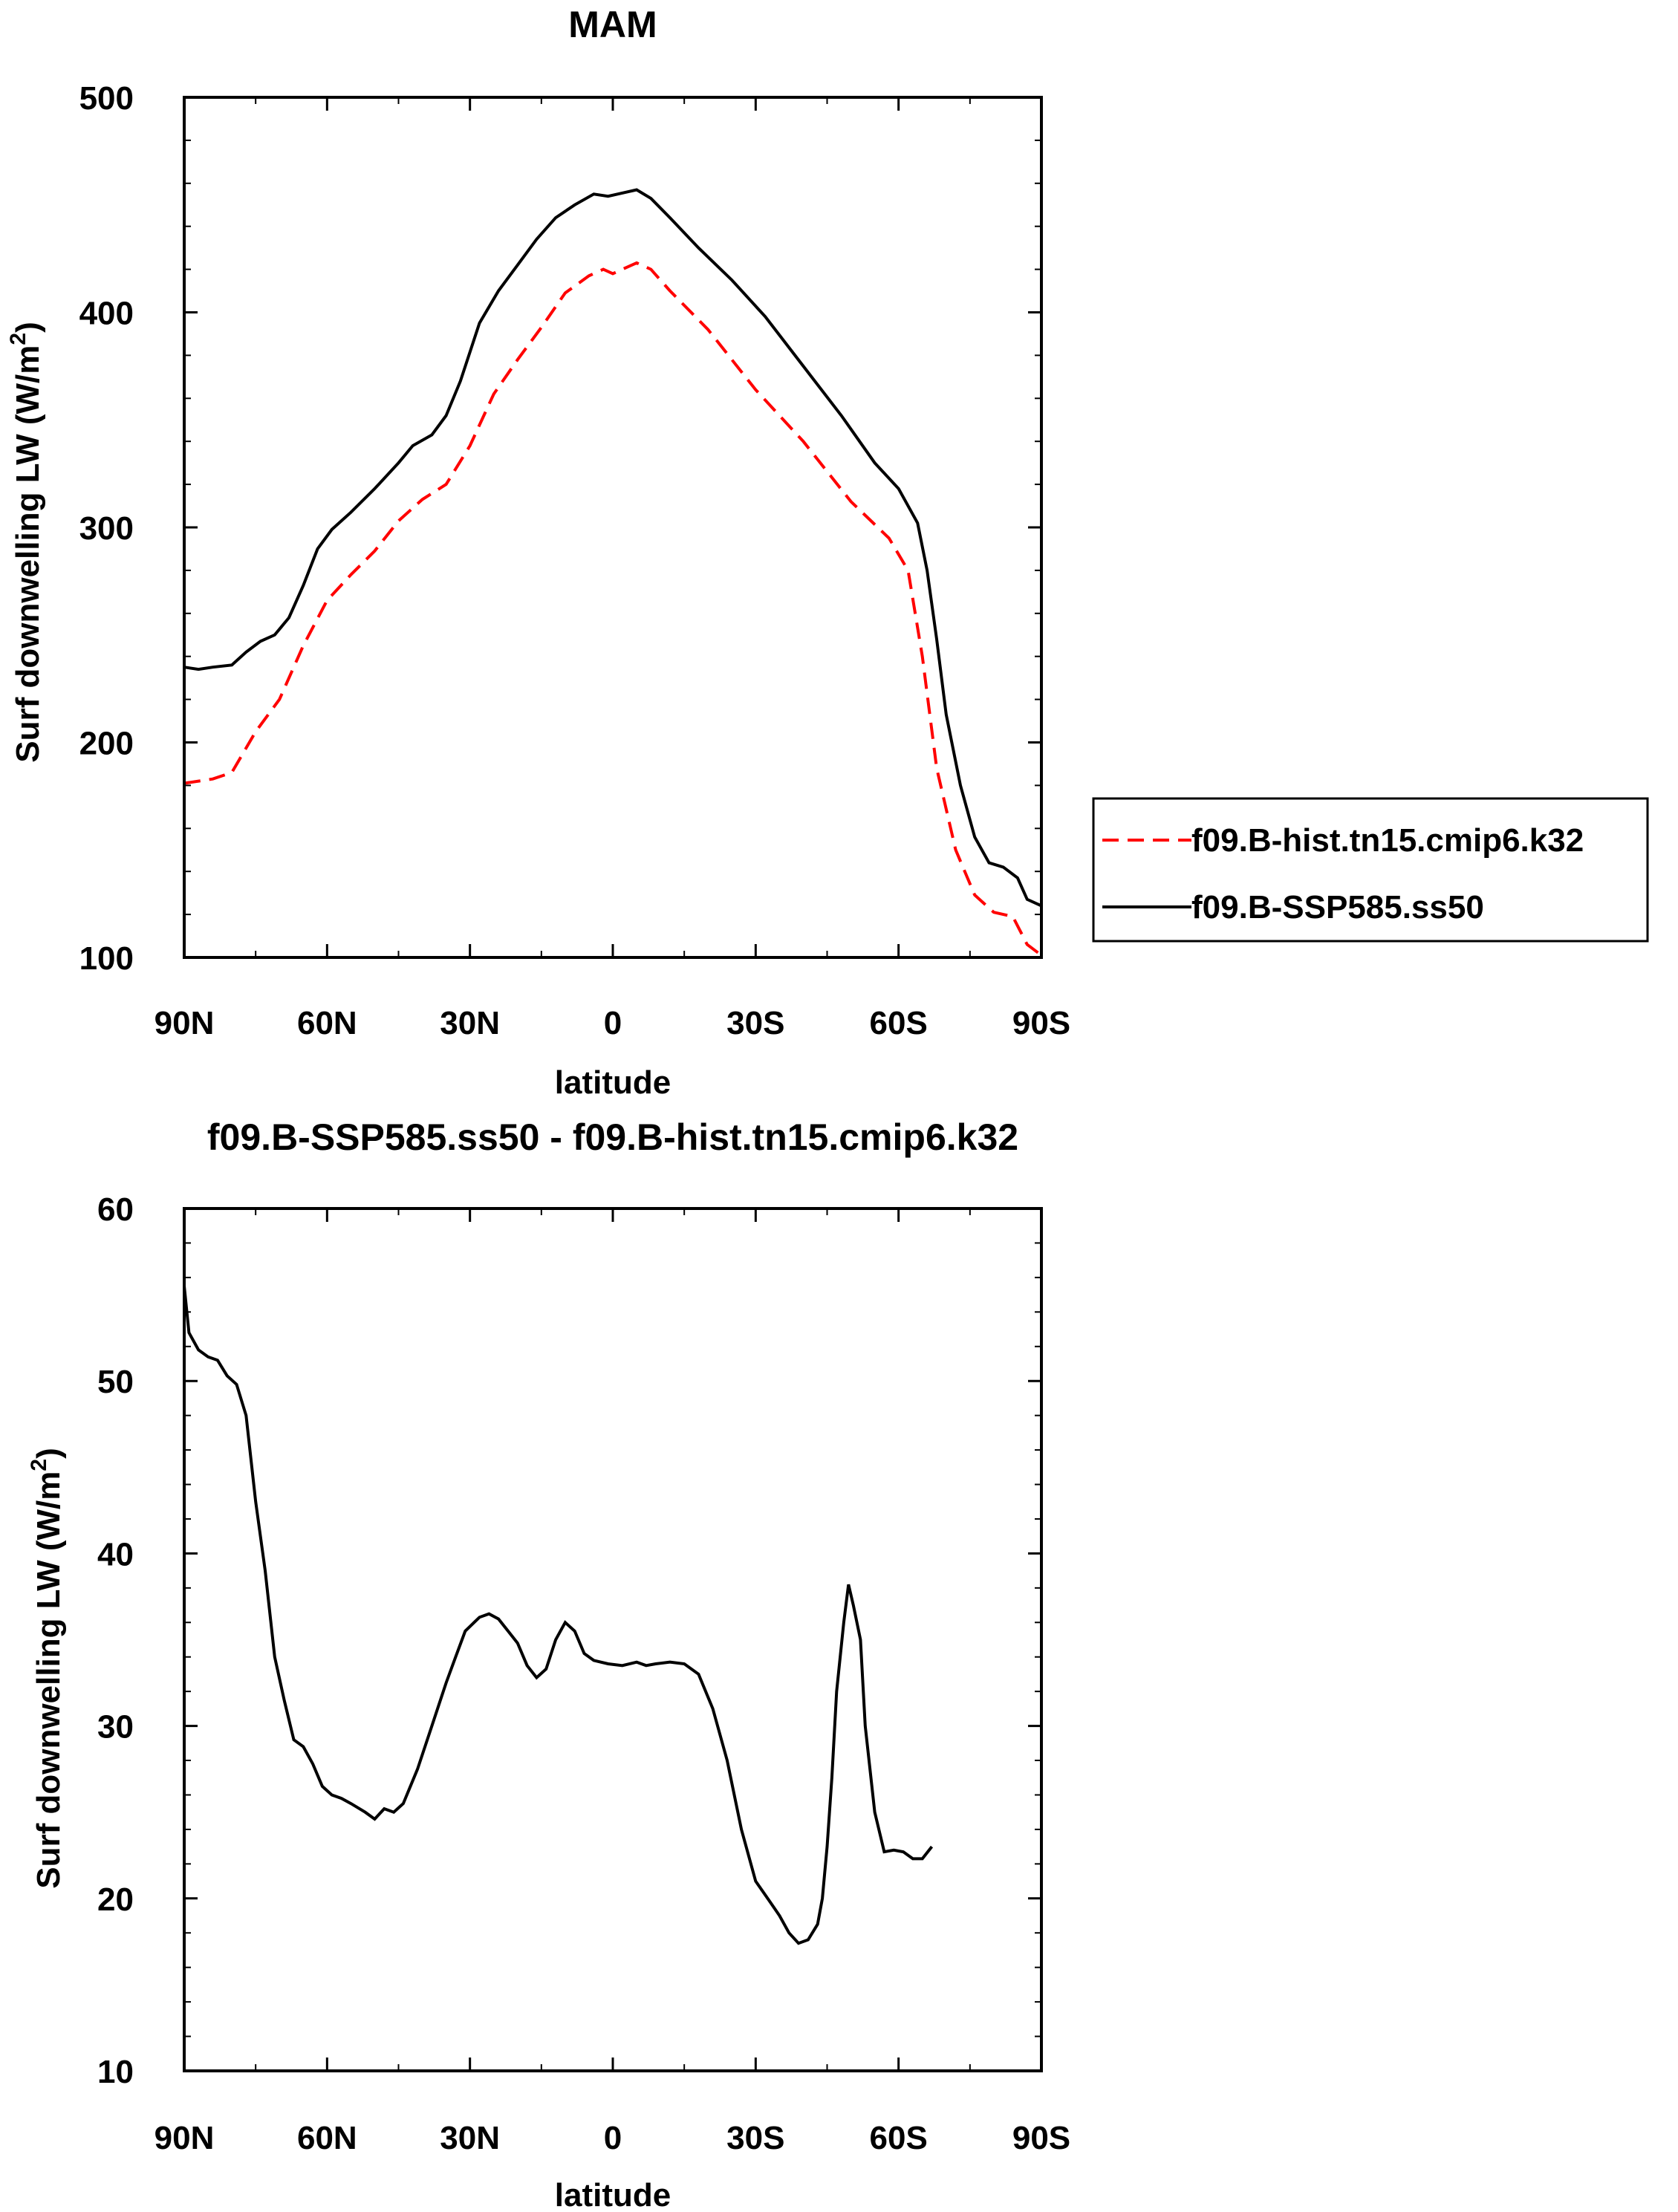 Image resolution: width=1678 pixels, height=2212 pixels. I want to click on y-tick-label-30: 30, so click(115, 1727).